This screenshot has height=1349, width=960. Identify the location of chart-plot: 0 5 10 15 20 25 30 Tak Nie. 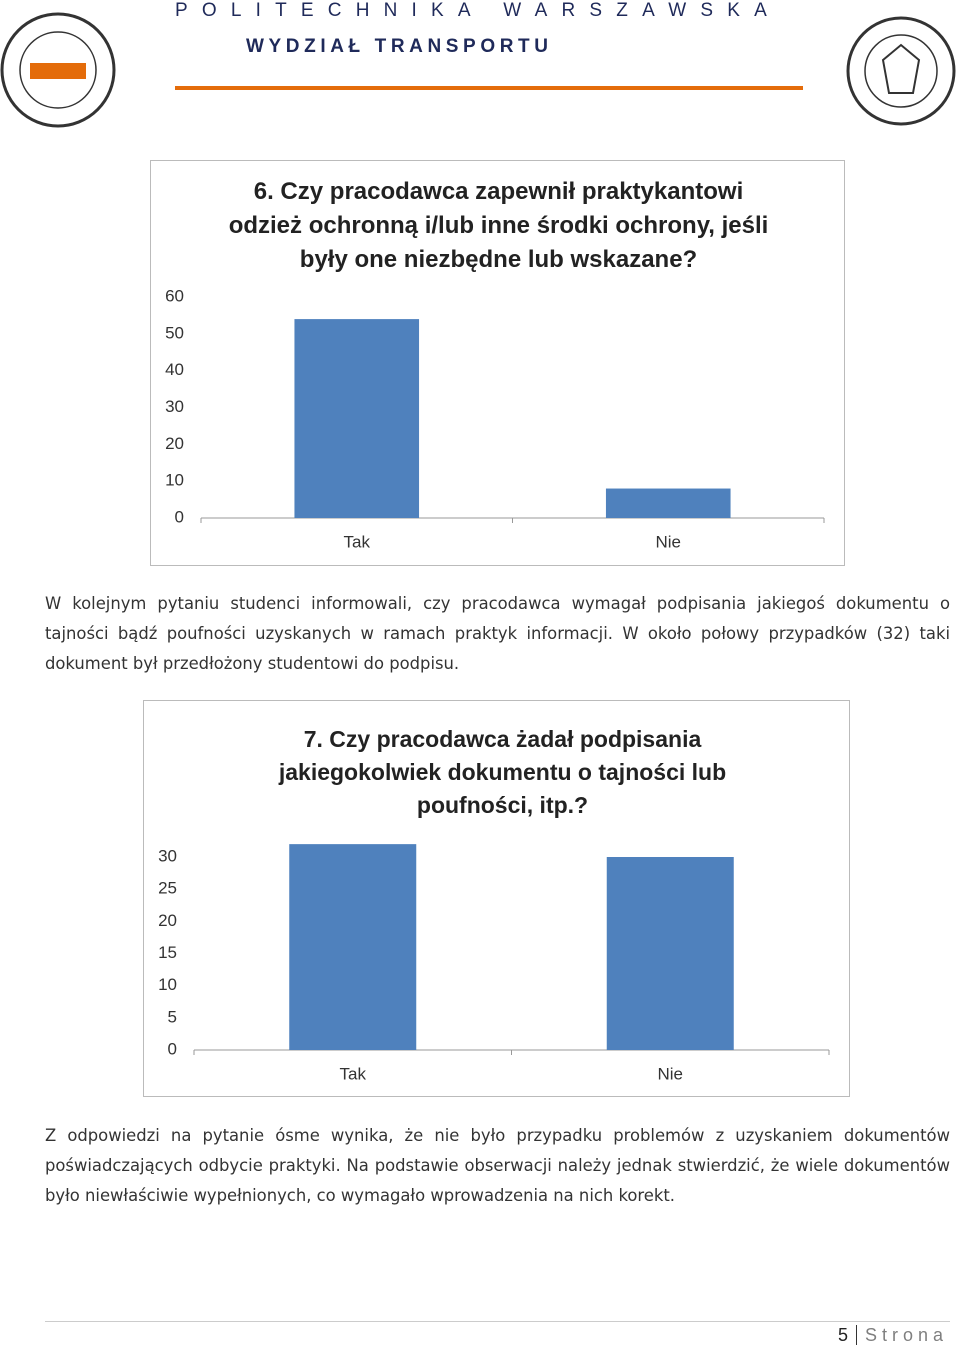
(494, 963).